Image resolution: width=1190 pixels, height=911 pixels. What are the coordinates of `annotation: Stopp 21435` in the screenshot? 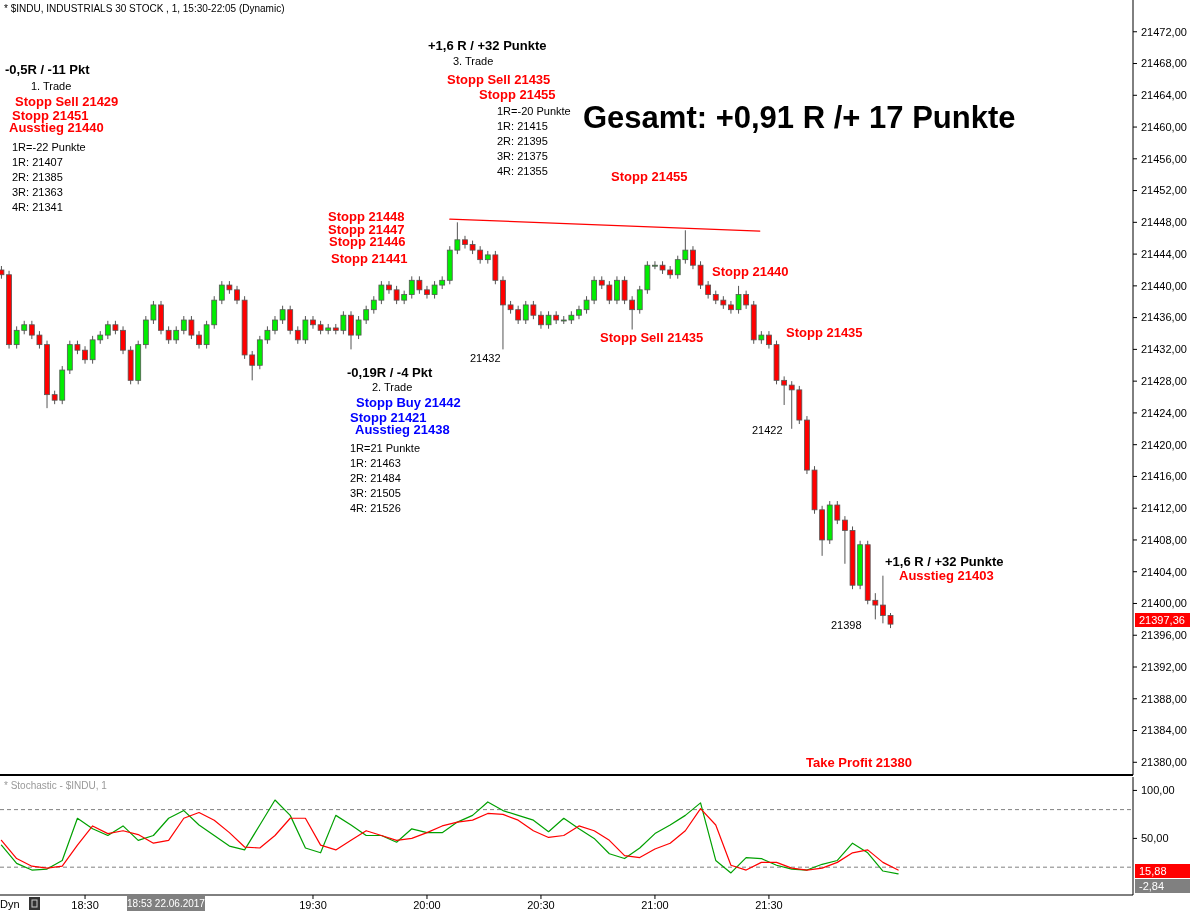 It's located at (824, 332).